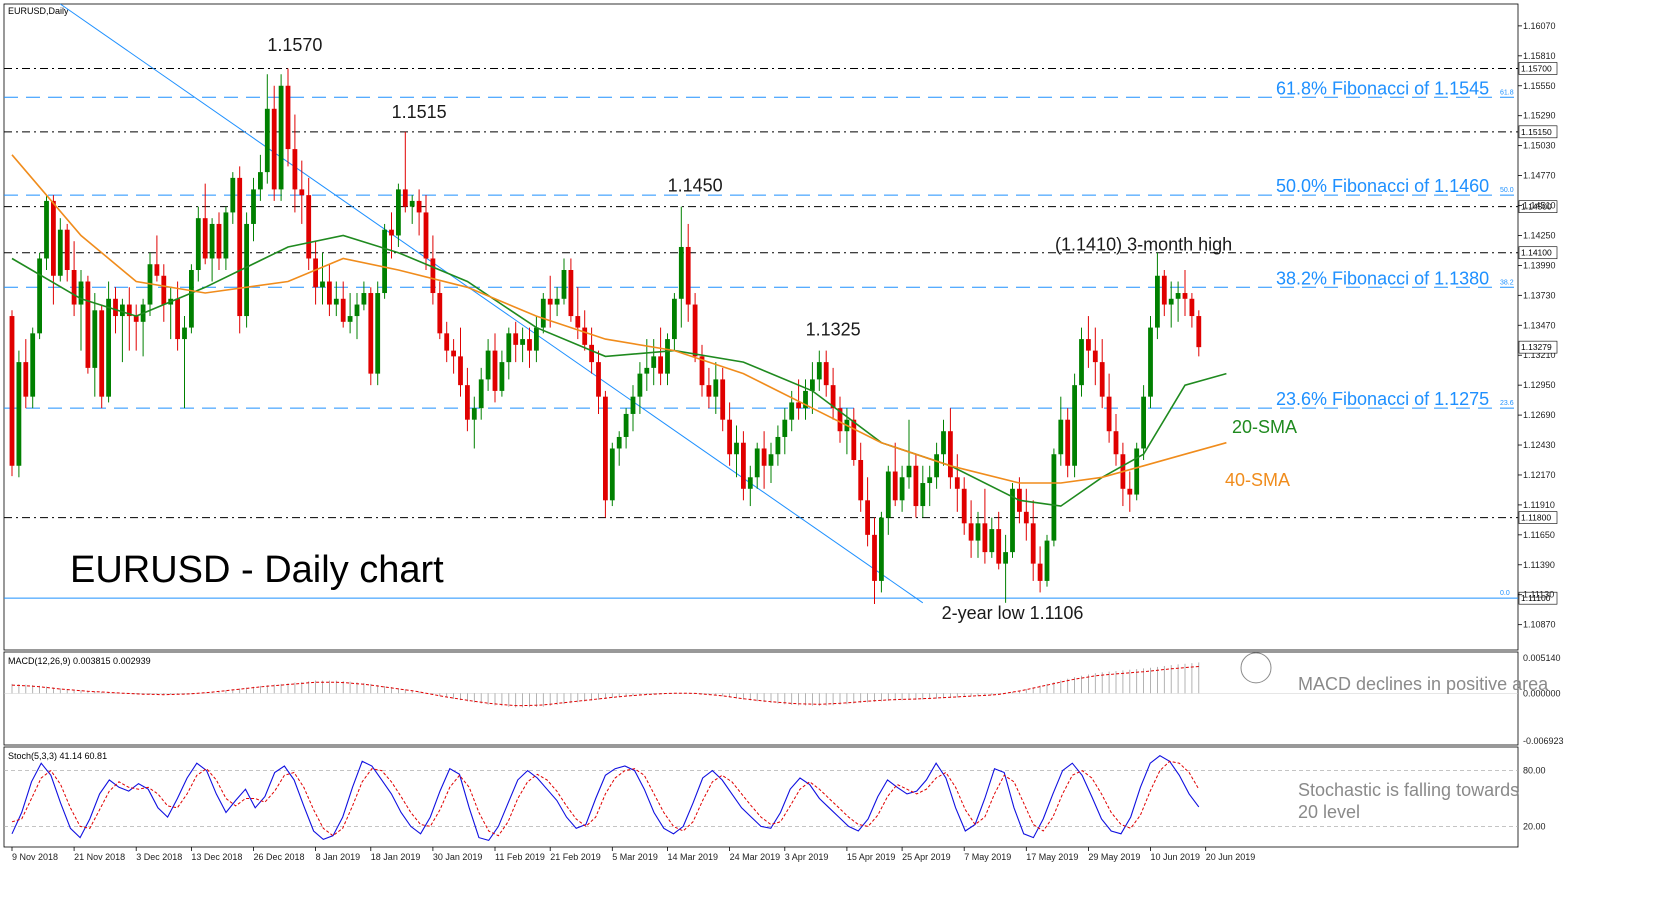 This screenshot has height=919, width=1662. I want to click on price-tick-label: 1.14250, so click(1539, 235).